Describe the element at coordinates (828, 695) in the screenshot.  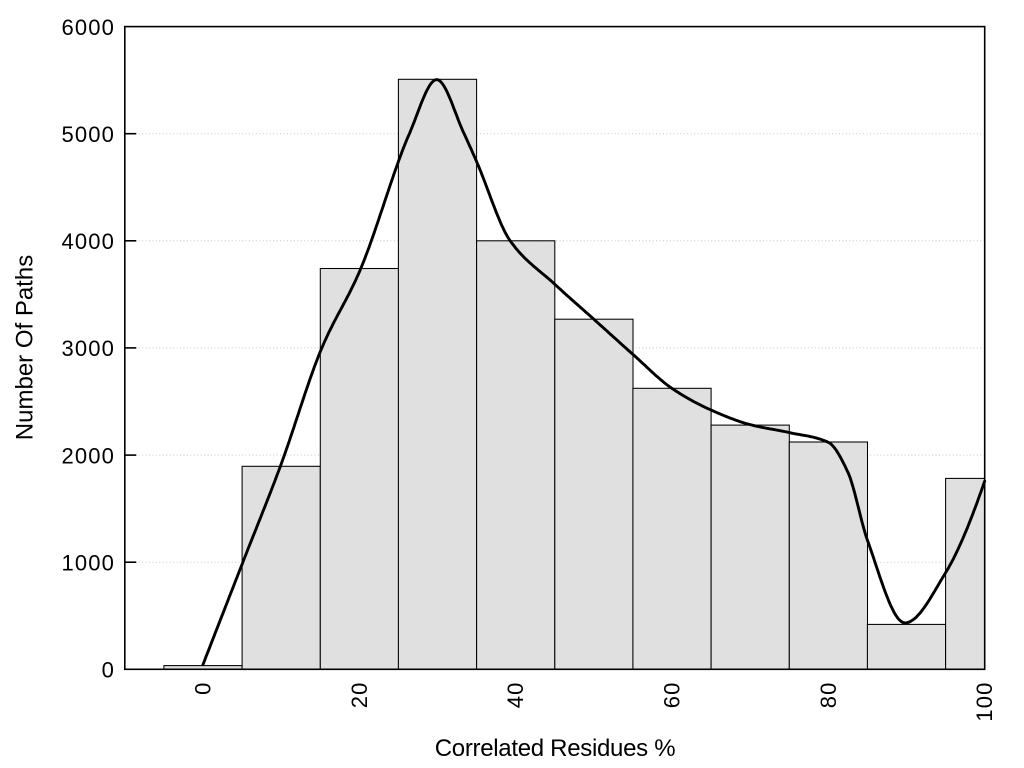
I see `svg-text: 80` at that location.